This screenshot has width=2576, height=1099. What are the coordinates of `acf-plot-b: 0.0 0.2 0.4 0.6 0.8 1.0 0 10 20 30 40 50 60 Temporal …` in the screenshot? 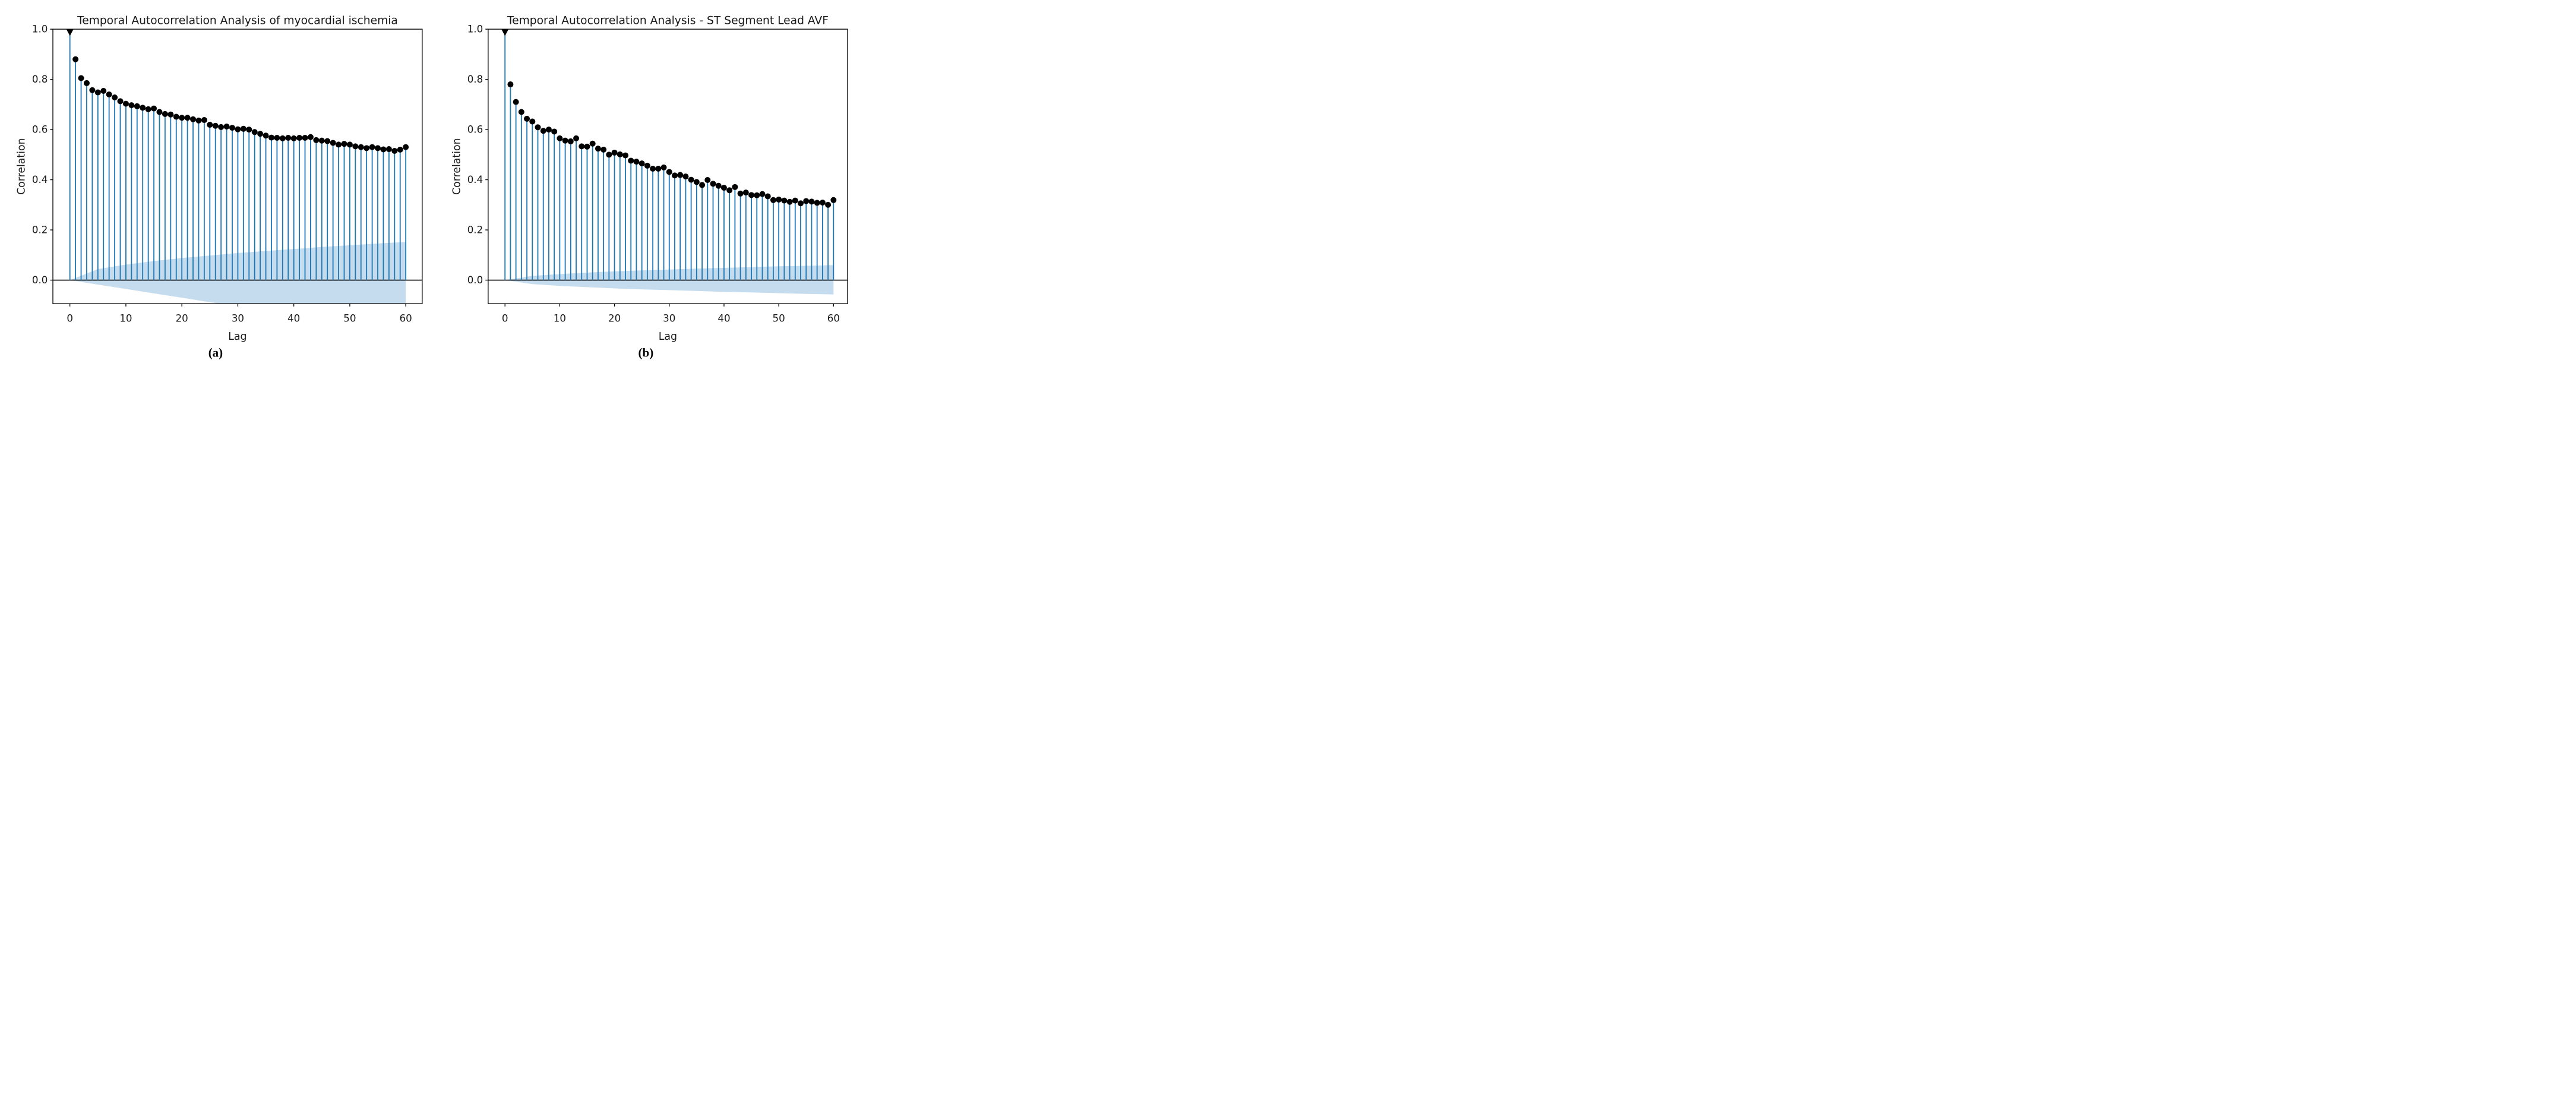 It's located at (649, 179).